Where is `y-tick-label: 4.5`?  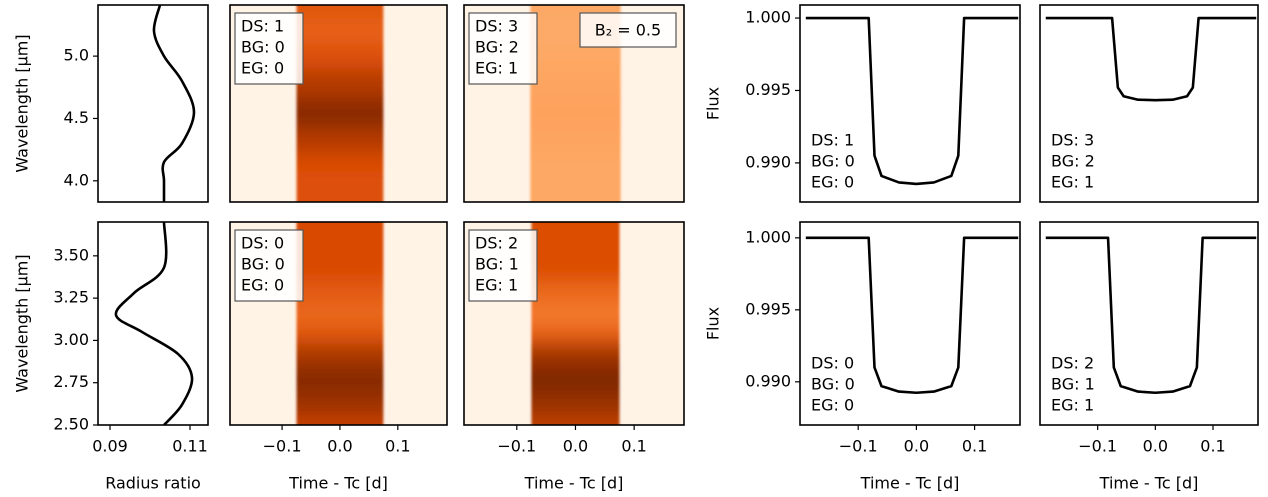
y-tick-label: 4.5 is located at coordinates (76, 117).